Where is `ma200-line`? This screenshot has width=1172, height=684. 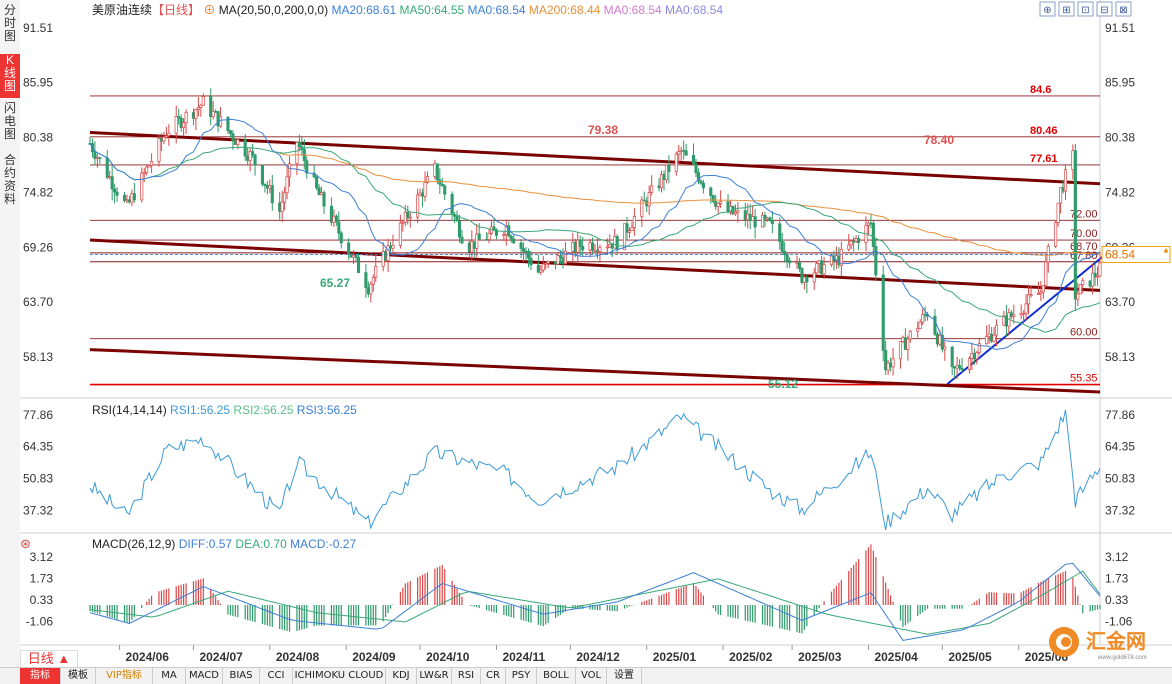
ma200-line is located at coordinates (690, 204).